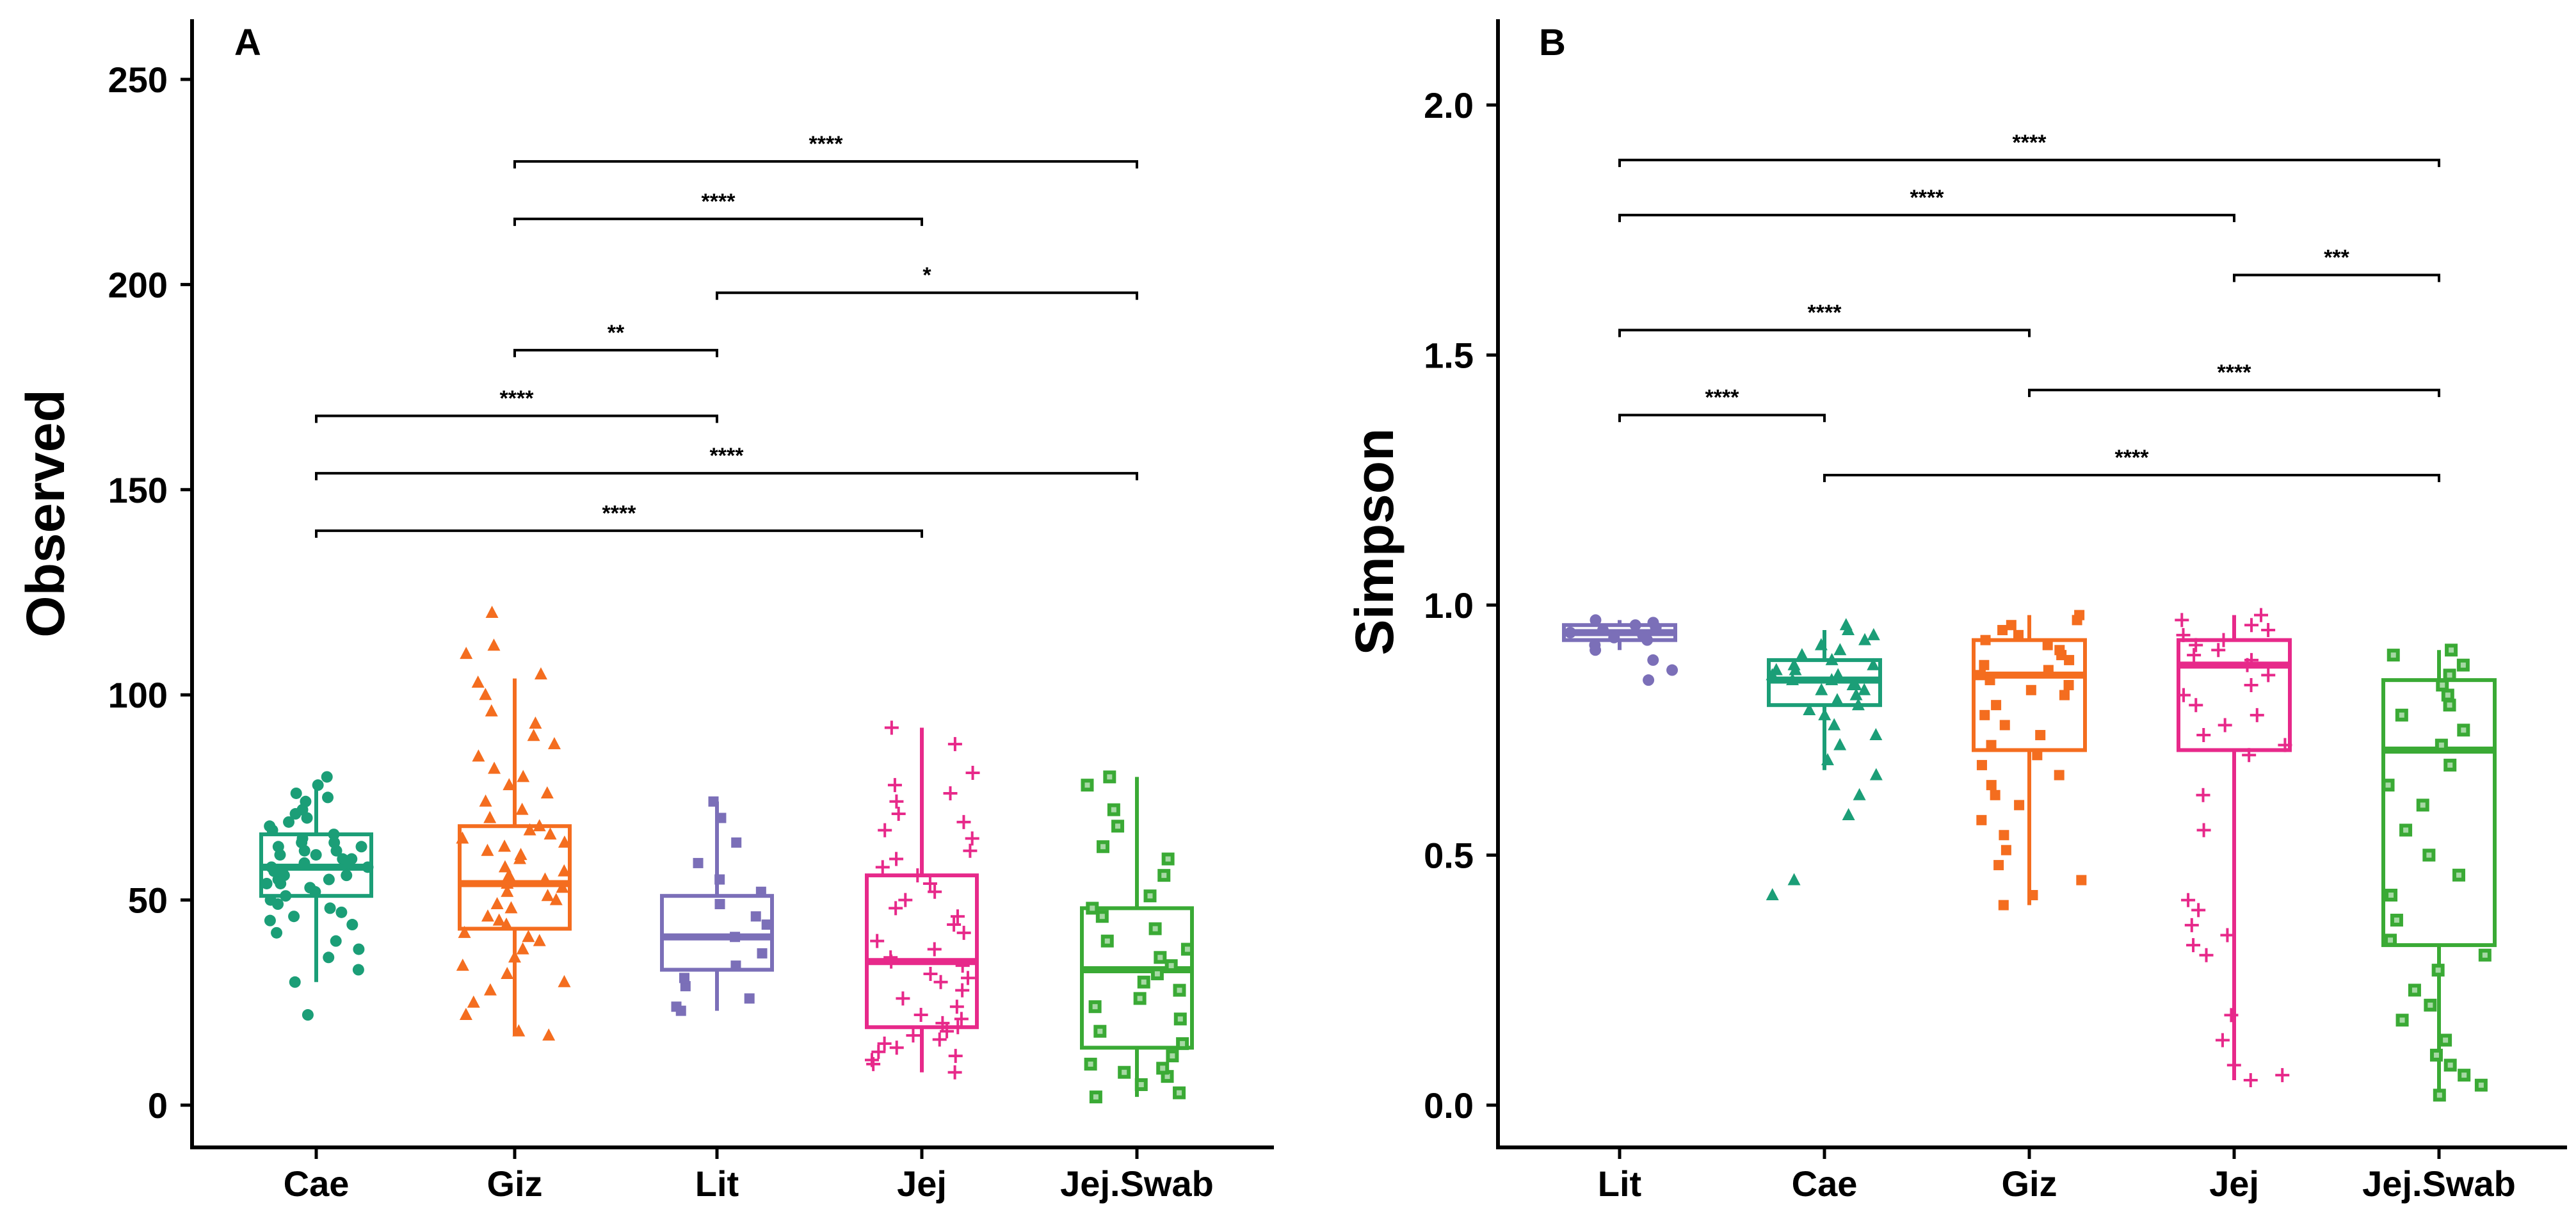 The height and width of the screenshot is (1214, 2576). What do you see at coordinates (922, 900) in the screenshot?
I see `panel-a-box-jej` at bounding box center [922, 900].